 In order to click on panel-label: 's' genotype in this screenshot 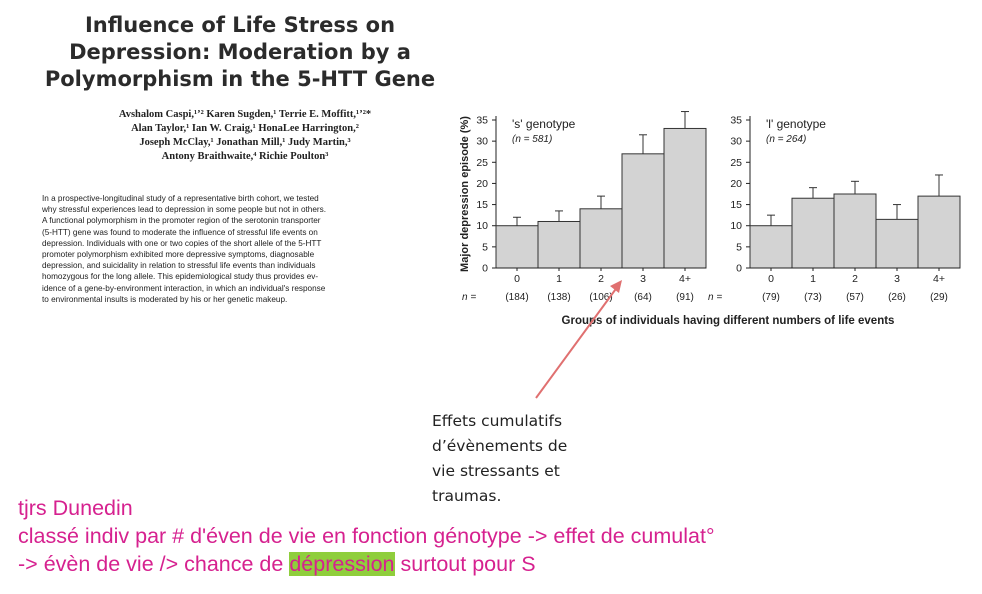, I will do `click(544, 124)`.